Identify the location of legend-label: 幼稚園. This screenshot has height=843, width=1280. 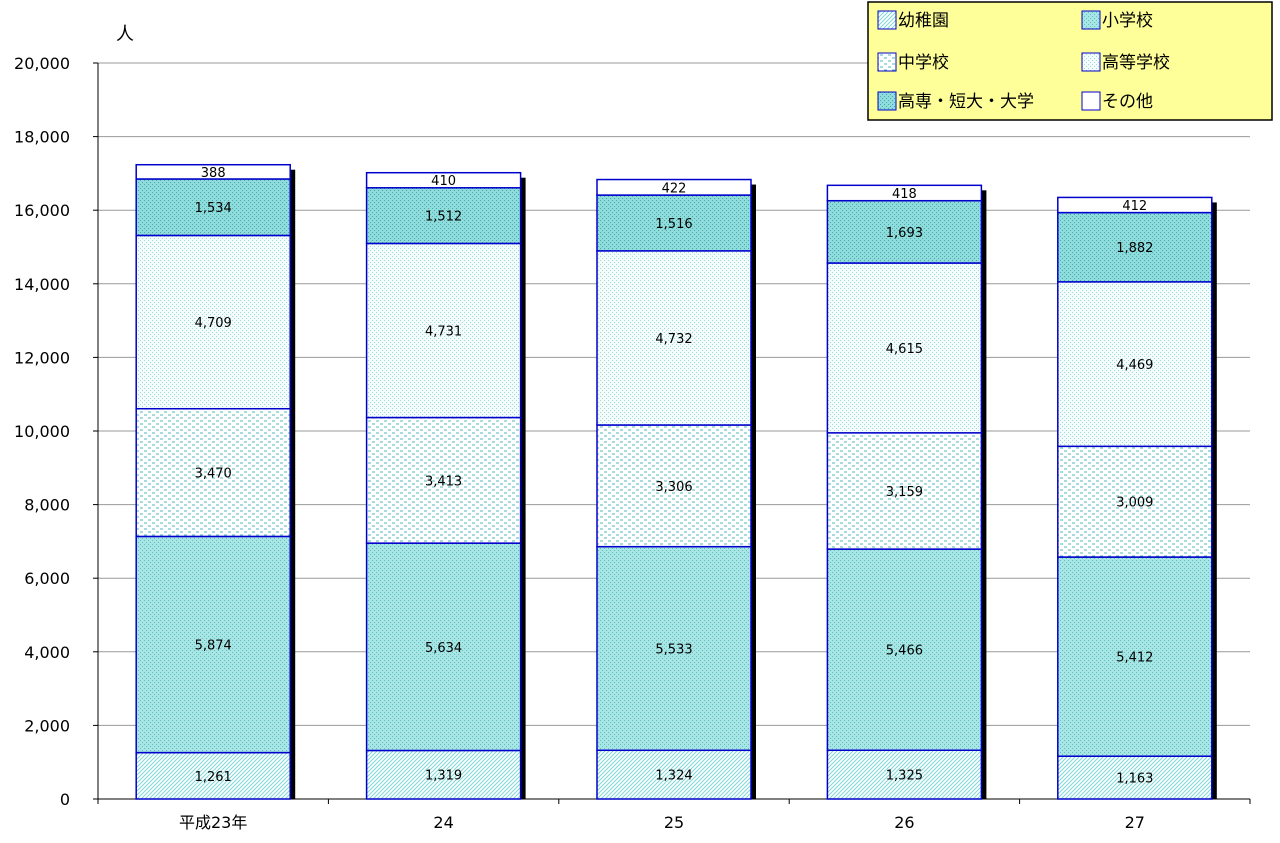
(923, 21).